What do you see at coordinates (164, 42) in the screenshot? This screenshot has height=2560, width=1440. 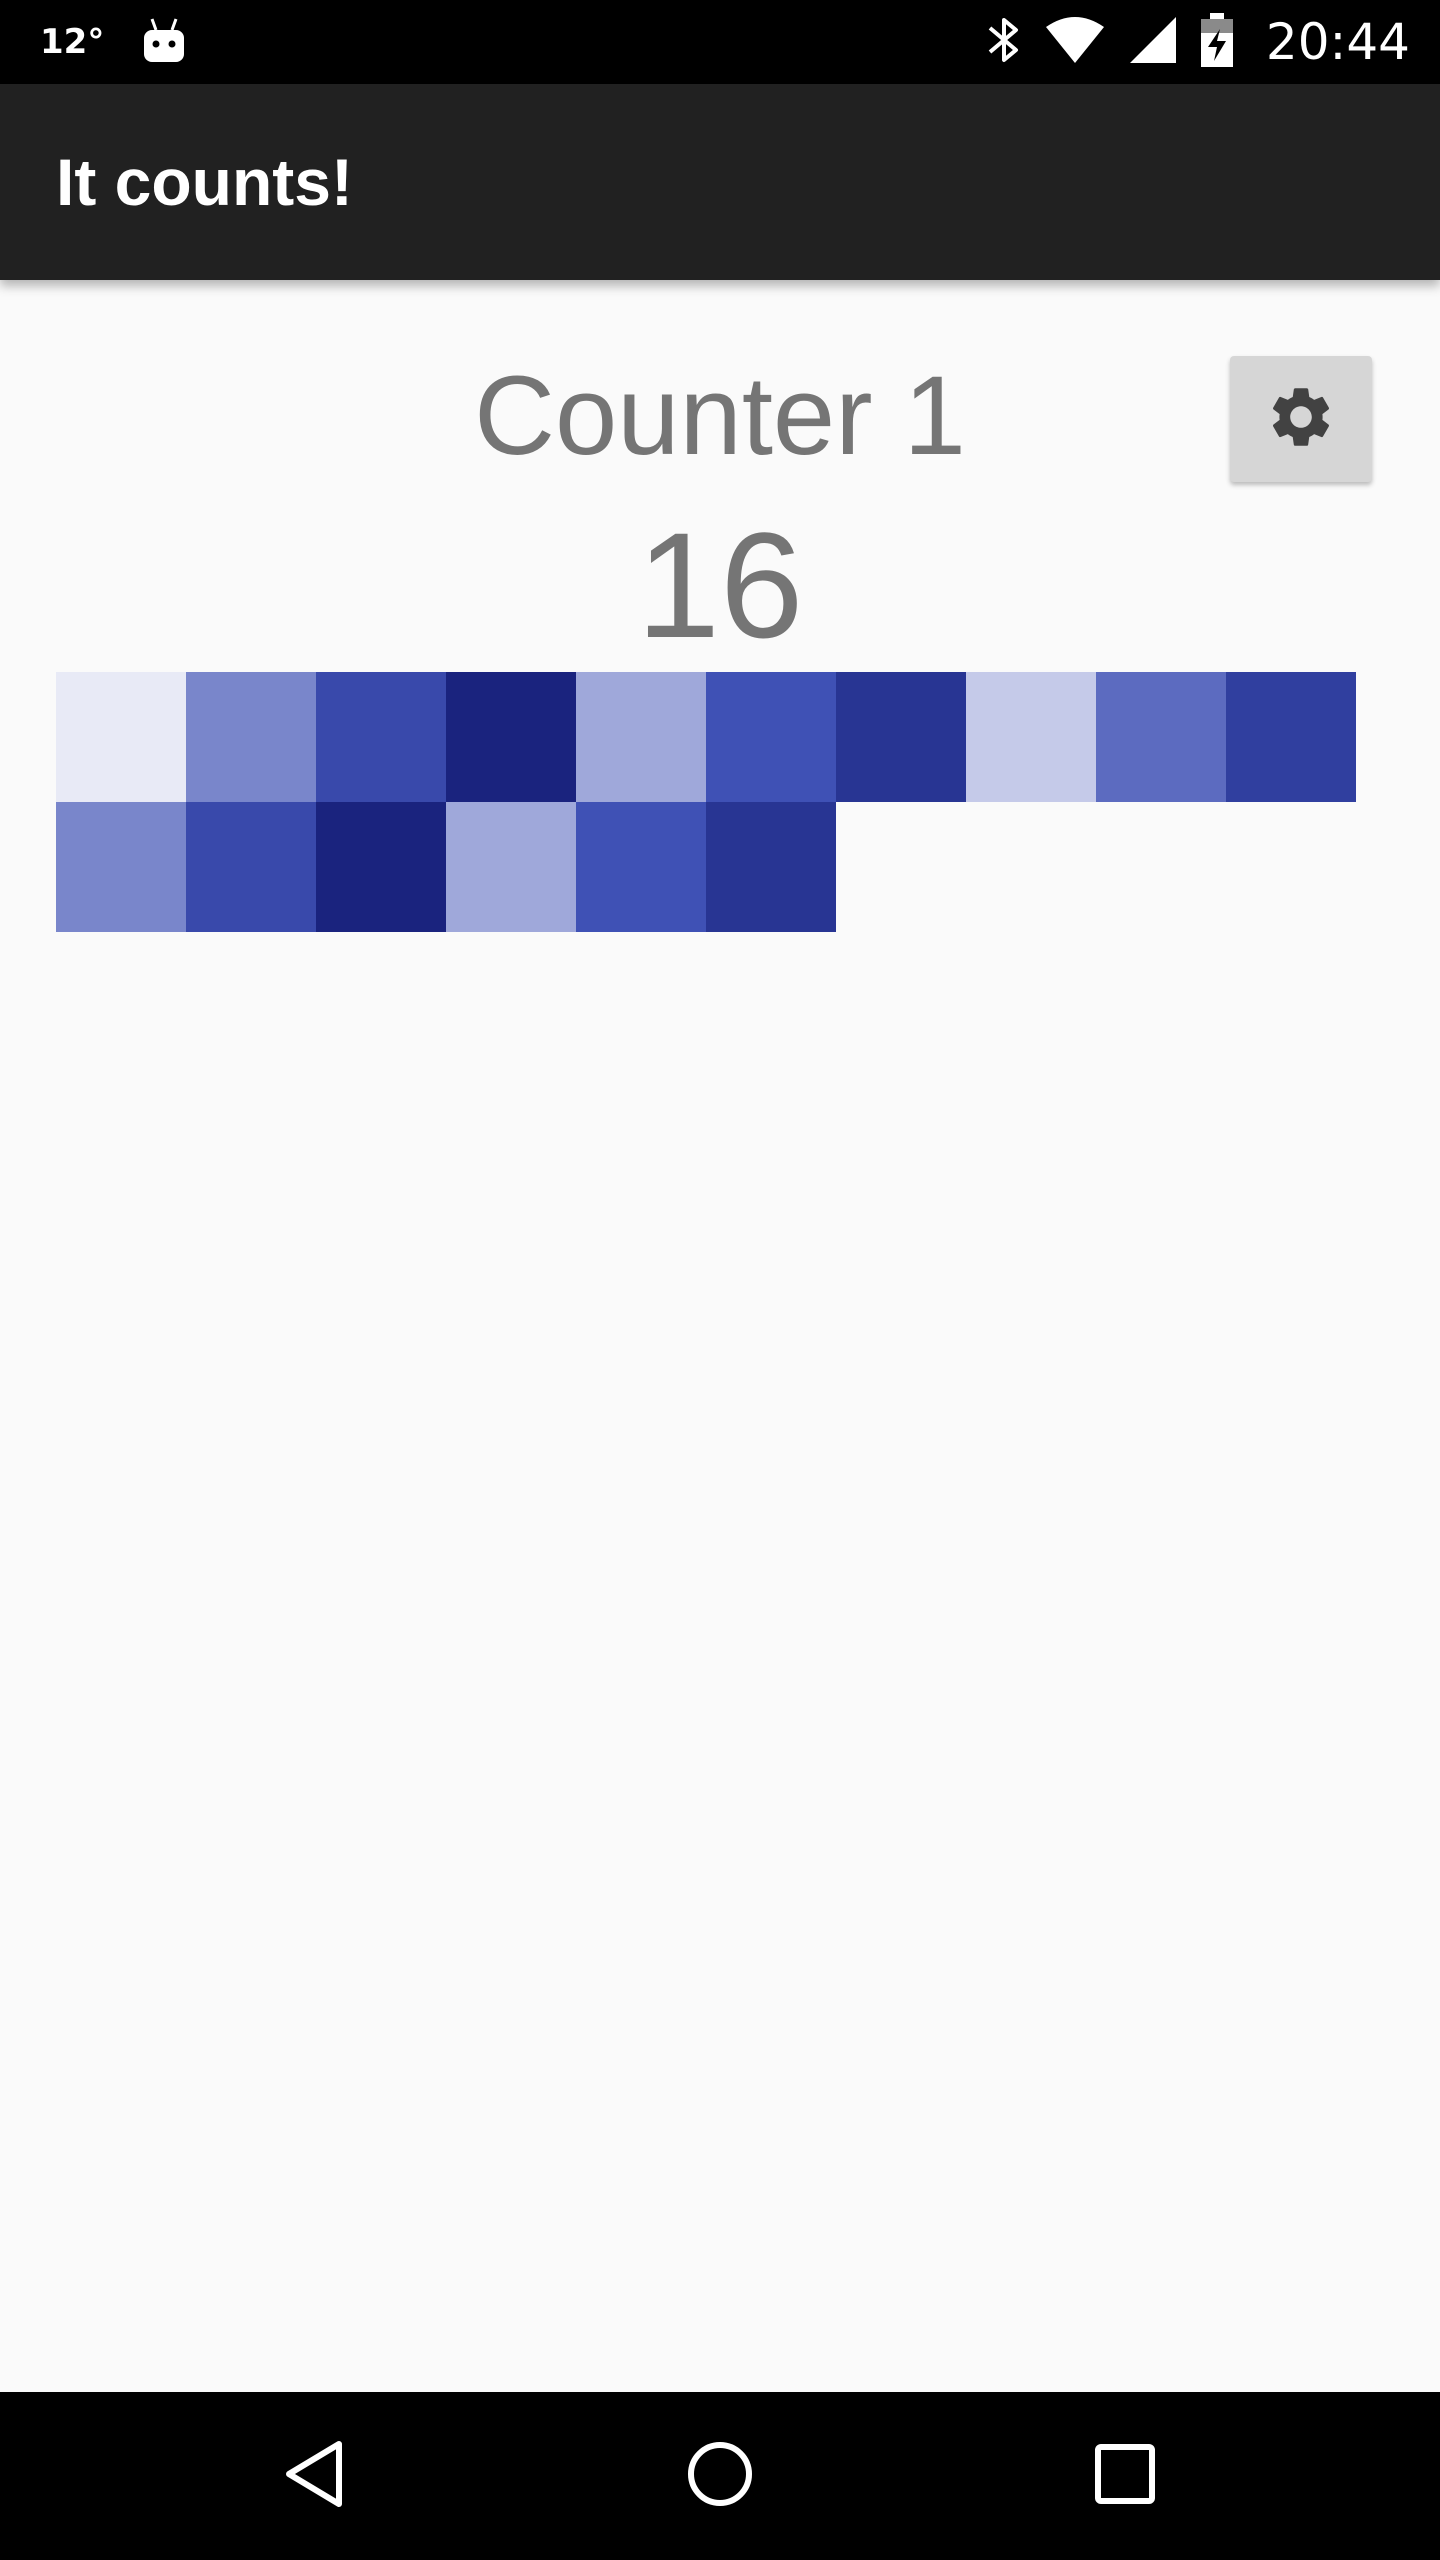 I see `android-debug-icon` at bounding box center [164, 42].